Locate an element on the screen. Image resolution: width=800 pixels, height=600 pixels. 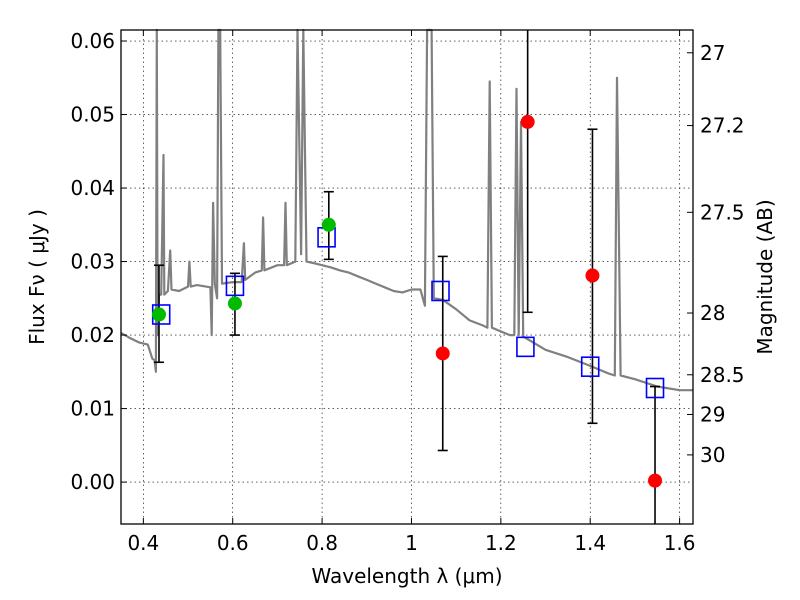
y-right-tick-label: 28 is located at coordinates (712, 313).